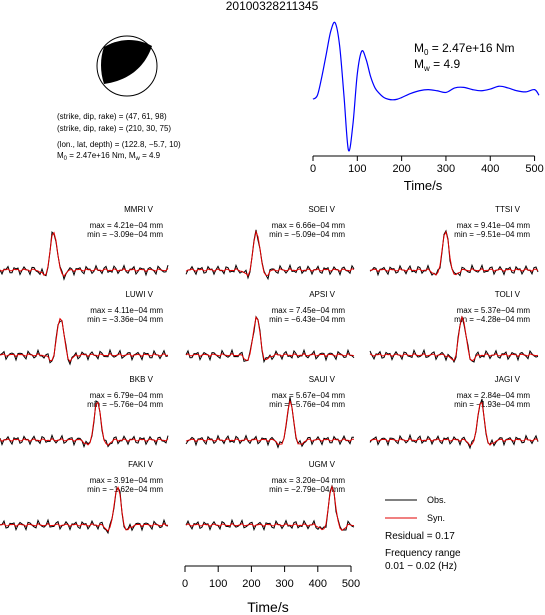  I want to click on station-max: max = 4.21e−04 mm, so click(127, 225).